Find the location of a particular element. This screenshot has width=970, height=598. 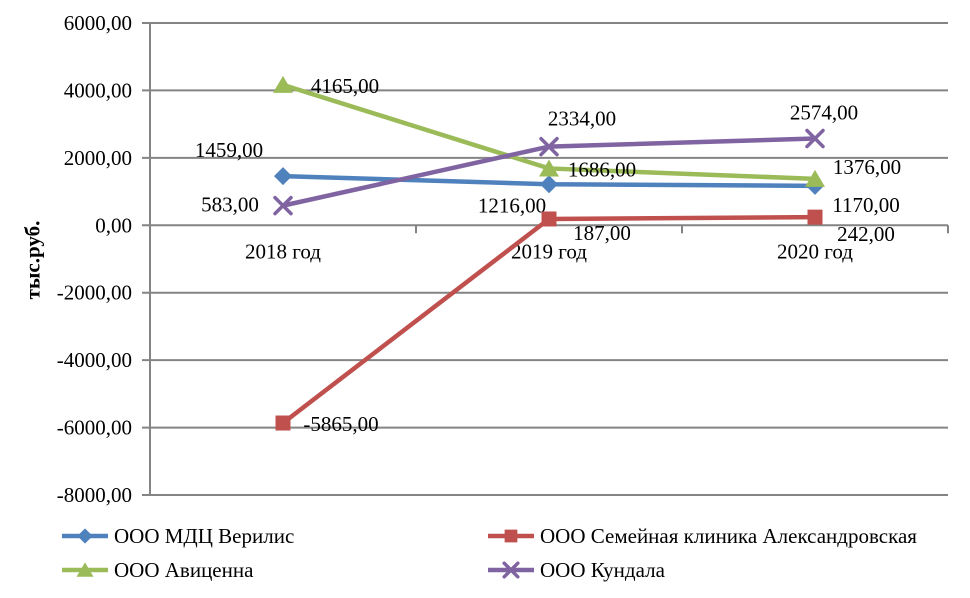

legend-marker-x-icon is located at coordinates (511, 570).